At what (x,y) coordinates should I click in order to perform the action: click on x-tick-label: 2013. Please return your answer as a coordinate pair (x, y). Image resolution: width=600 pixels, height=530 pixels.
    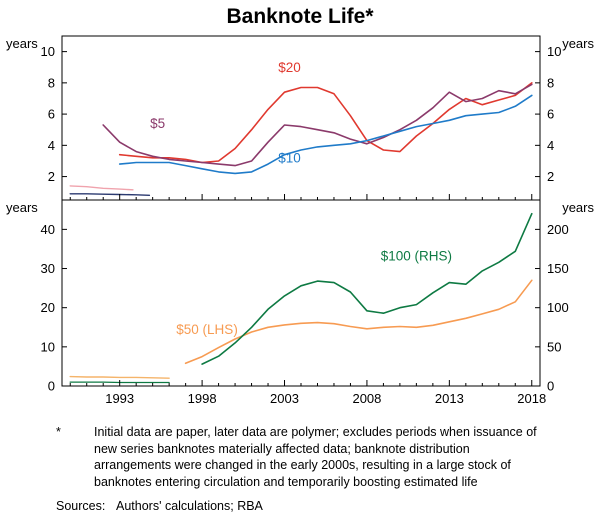
    Looking at the image, I should click on (449, 398).